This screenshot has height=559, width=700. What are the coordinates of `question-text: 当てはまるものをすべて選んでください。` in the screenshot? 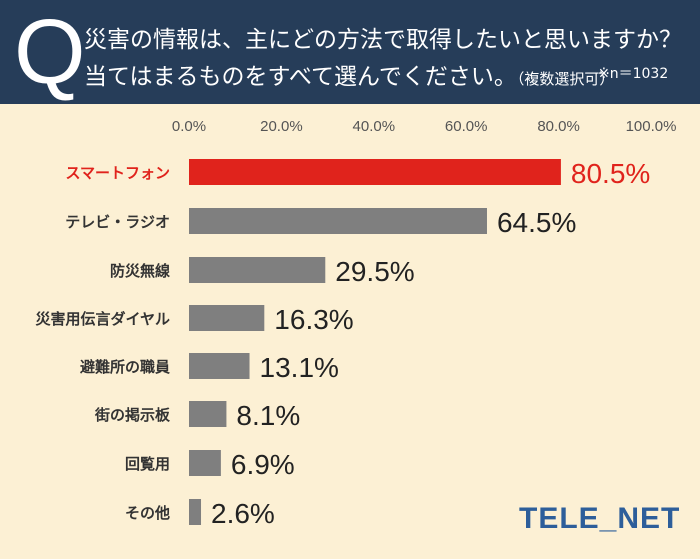 It's located at (300, 77).